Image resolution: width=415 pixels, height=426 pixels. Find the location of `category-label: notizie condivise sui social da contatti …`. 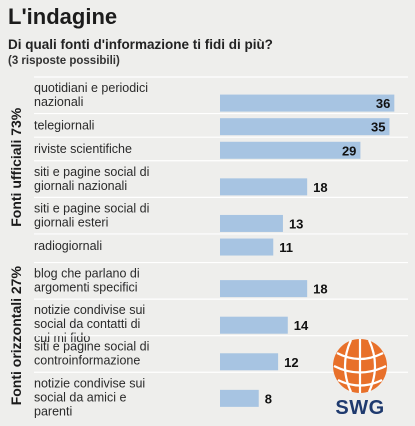

category-label: notizie condivise sui social da contatti … is located at coordinates (89, 324).